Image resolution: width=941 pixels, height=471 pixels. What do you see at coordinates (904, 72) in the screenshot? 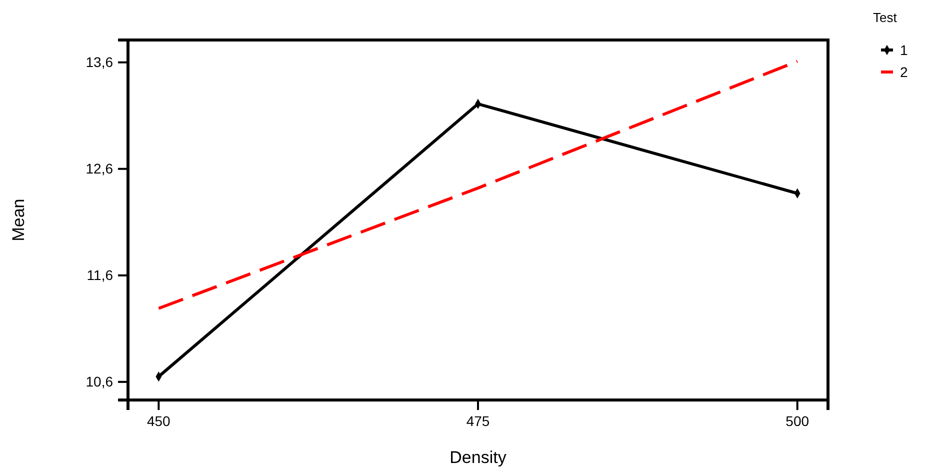
I see `legend-label: 2` at bounding box center [904, 72].